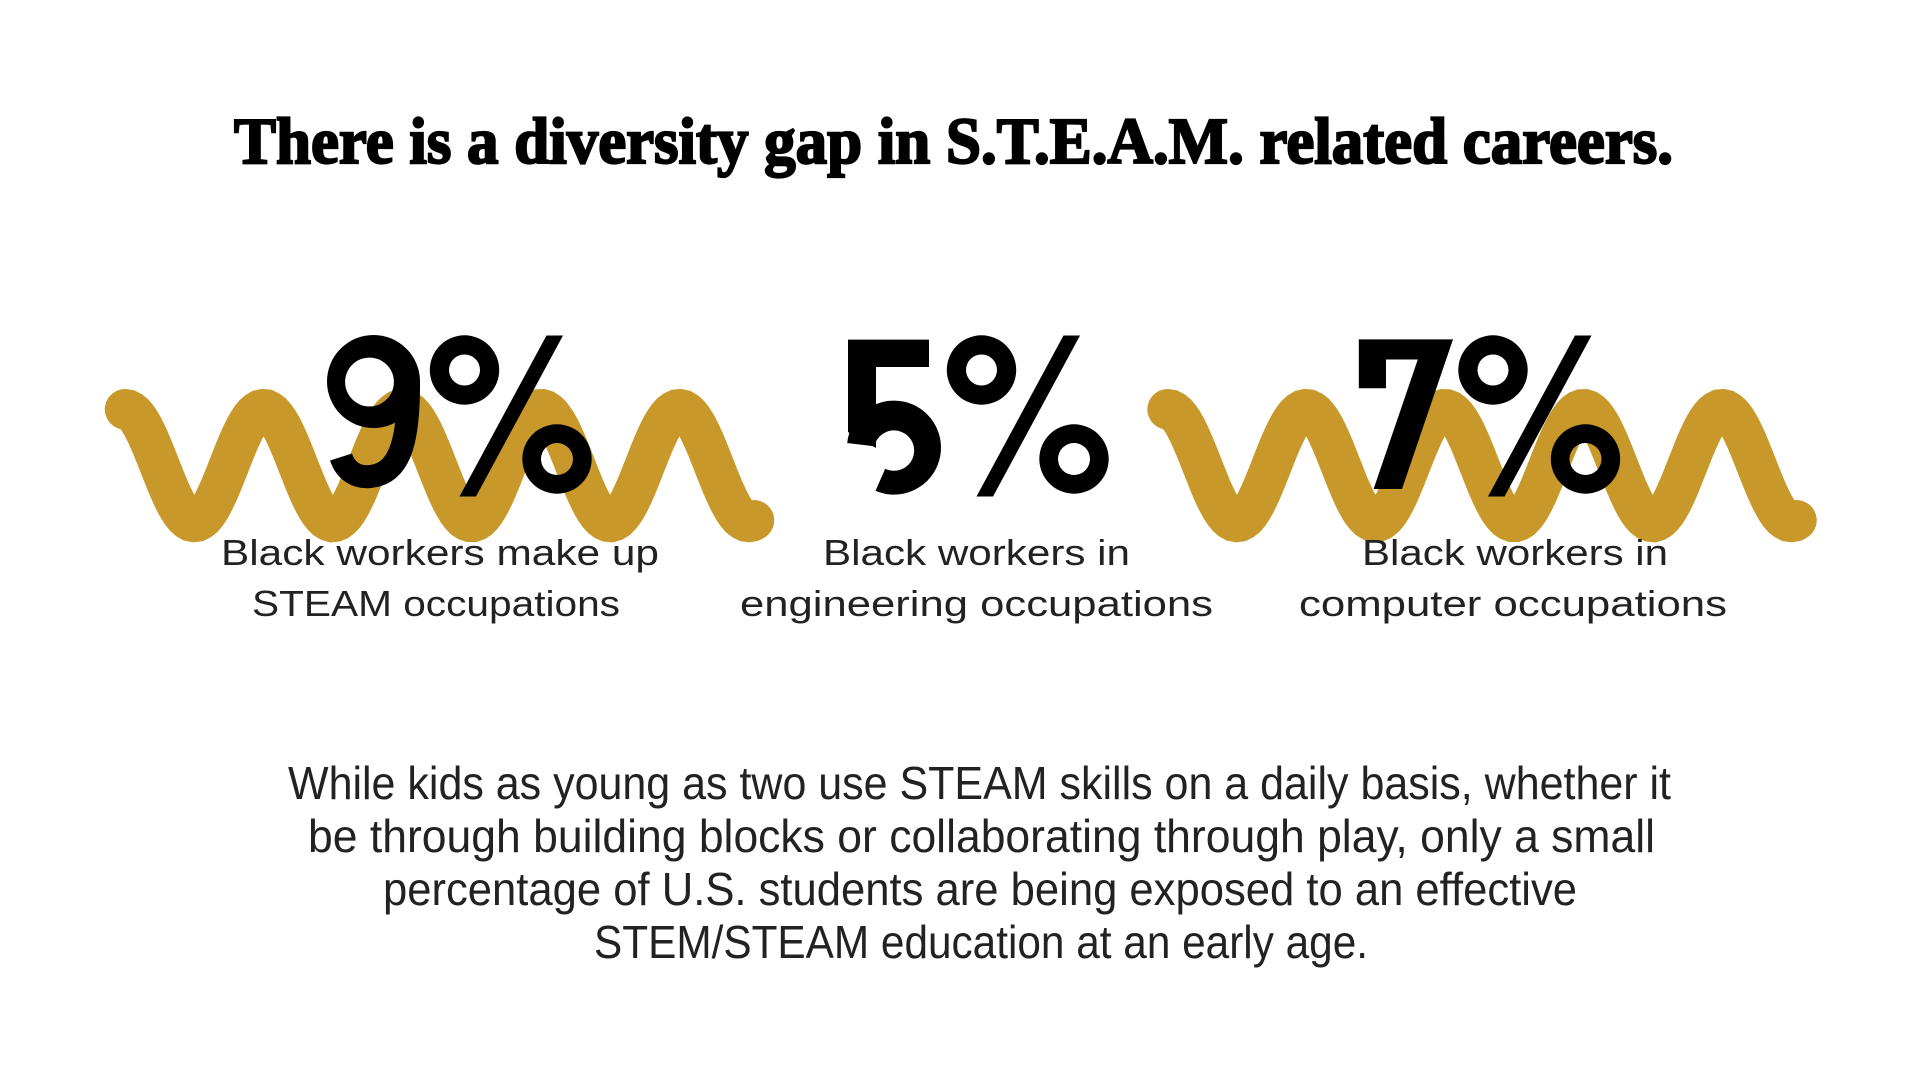 Image resolution: width=1920 pixels, height=1080 pixels. I want to click on svg-text: Black workers make up, so click(440, 552).